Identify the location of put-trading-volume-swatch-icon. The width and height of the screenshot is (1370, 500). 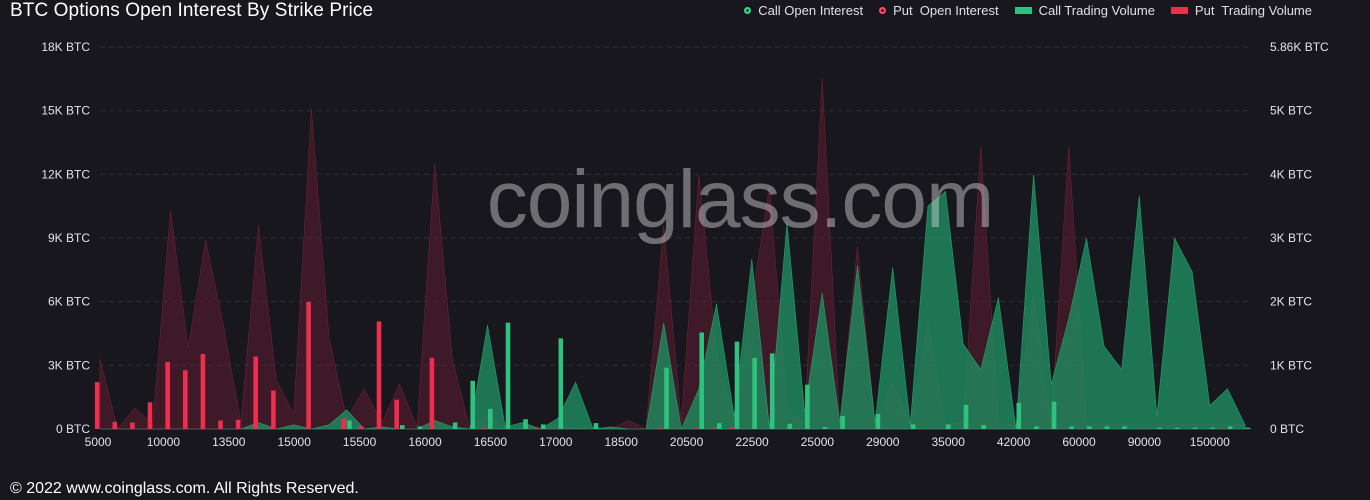
(1179, 10).